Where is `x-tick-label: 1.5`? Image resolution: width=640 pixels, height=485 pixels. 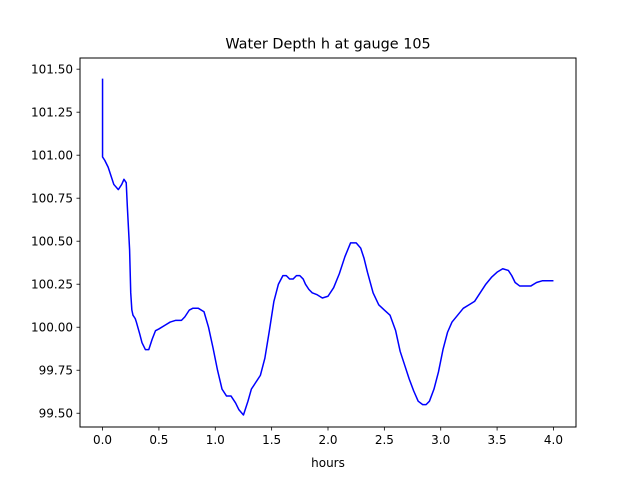
x-tick-label: 1.5 is located at coordinates (271, 440).